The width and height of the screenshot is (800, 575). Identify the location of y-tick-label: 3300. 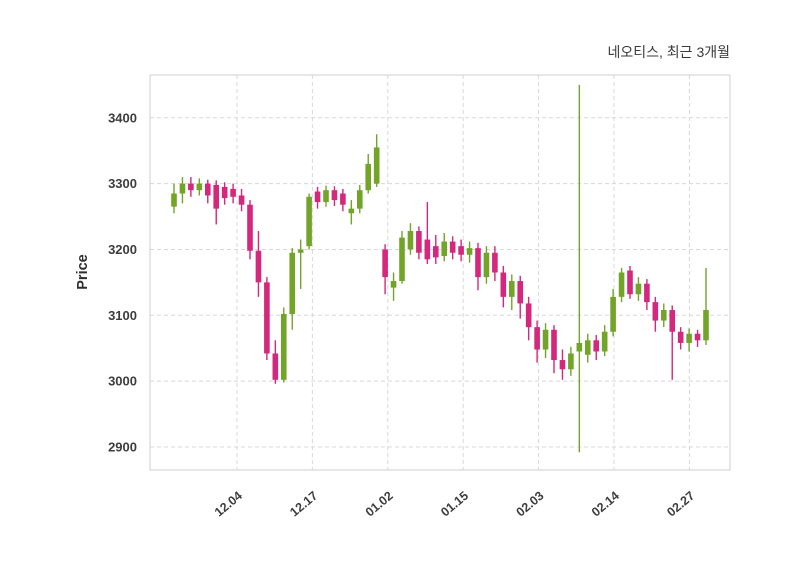
(122, 183).